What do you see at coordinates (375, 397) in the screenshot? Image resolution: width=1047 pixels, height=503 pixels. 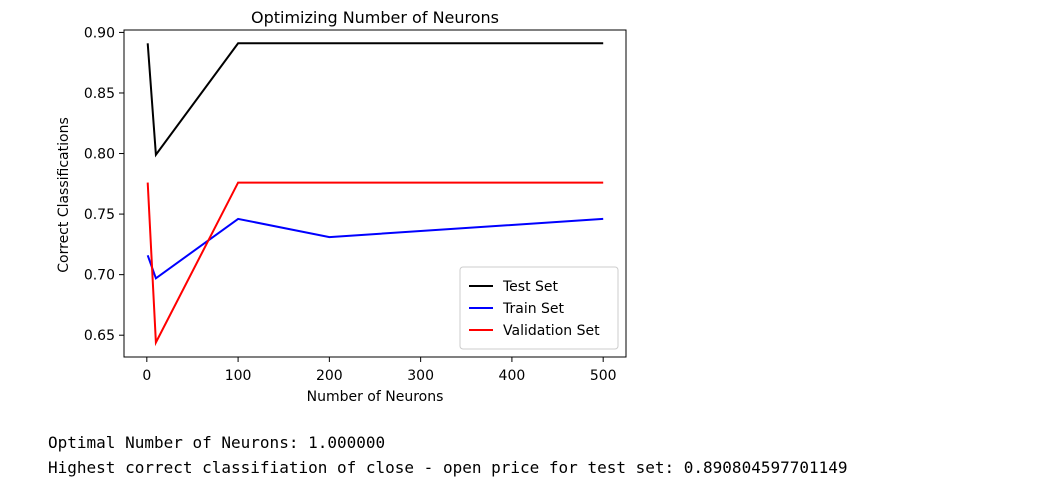 I see `x-axis-label: Number of Neurons` at bounding box center [375, 397].